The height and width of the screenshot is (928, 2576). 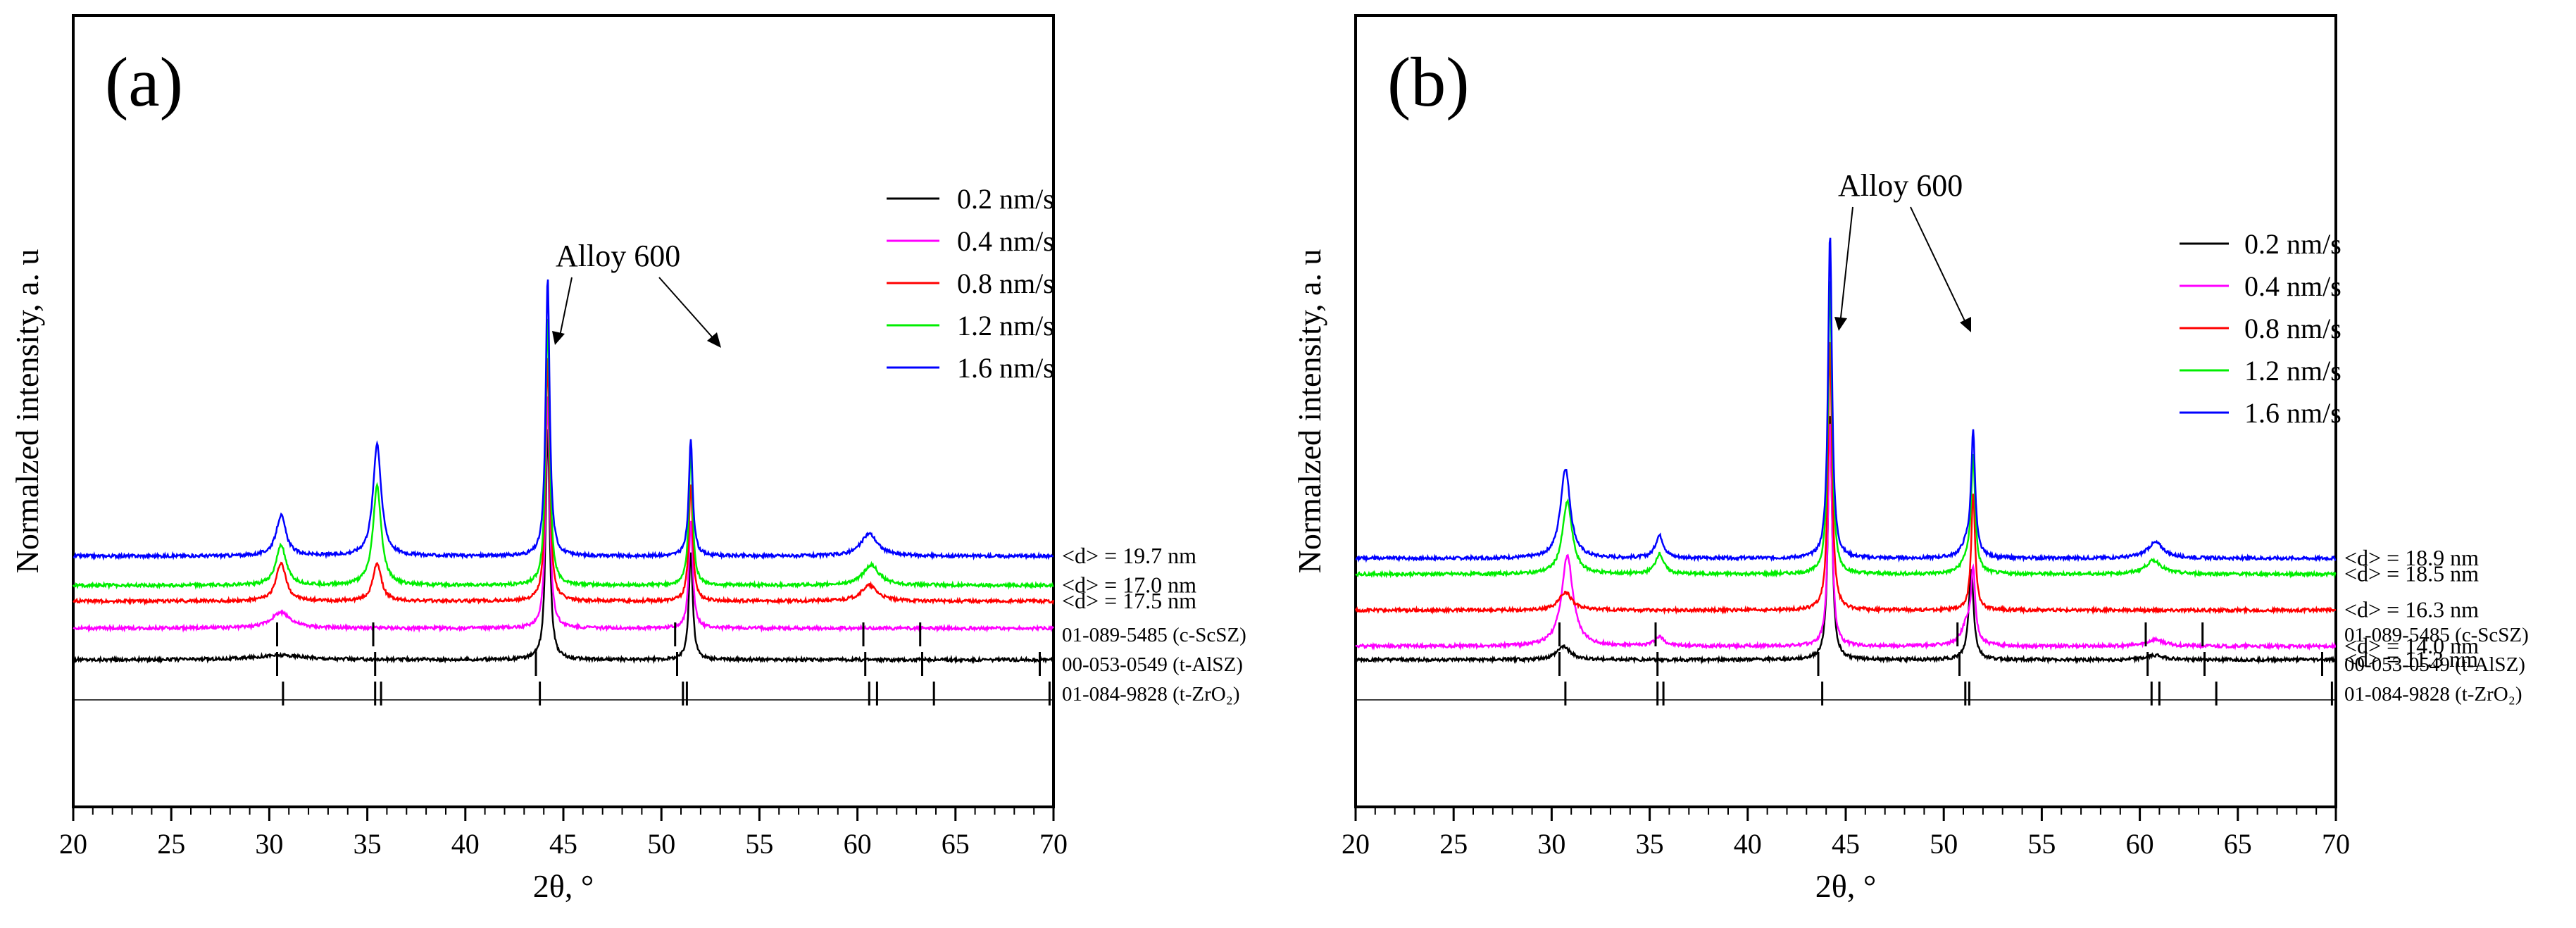 I want to click on panel-label: (a), so click(x=144, y=82).